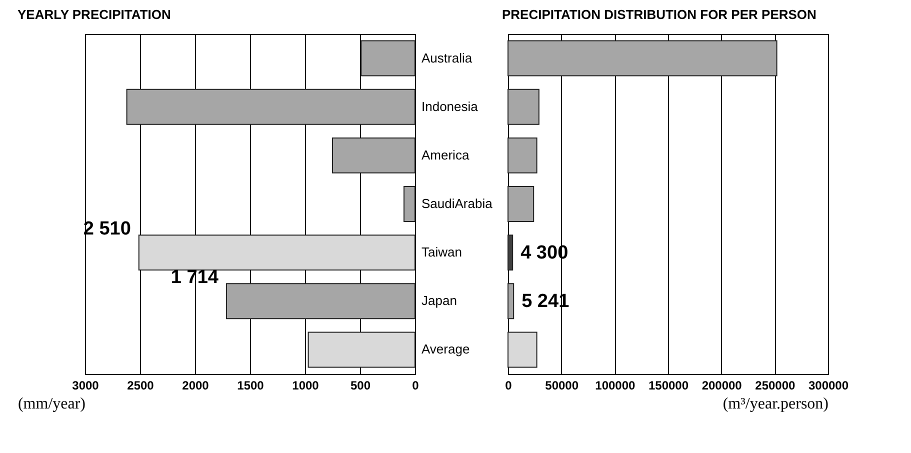 This screenshot has width=911, height=453. Describe the element at coordinates (196, 385) in the screenshot. I see `x-tick-label: 2000` at that location.